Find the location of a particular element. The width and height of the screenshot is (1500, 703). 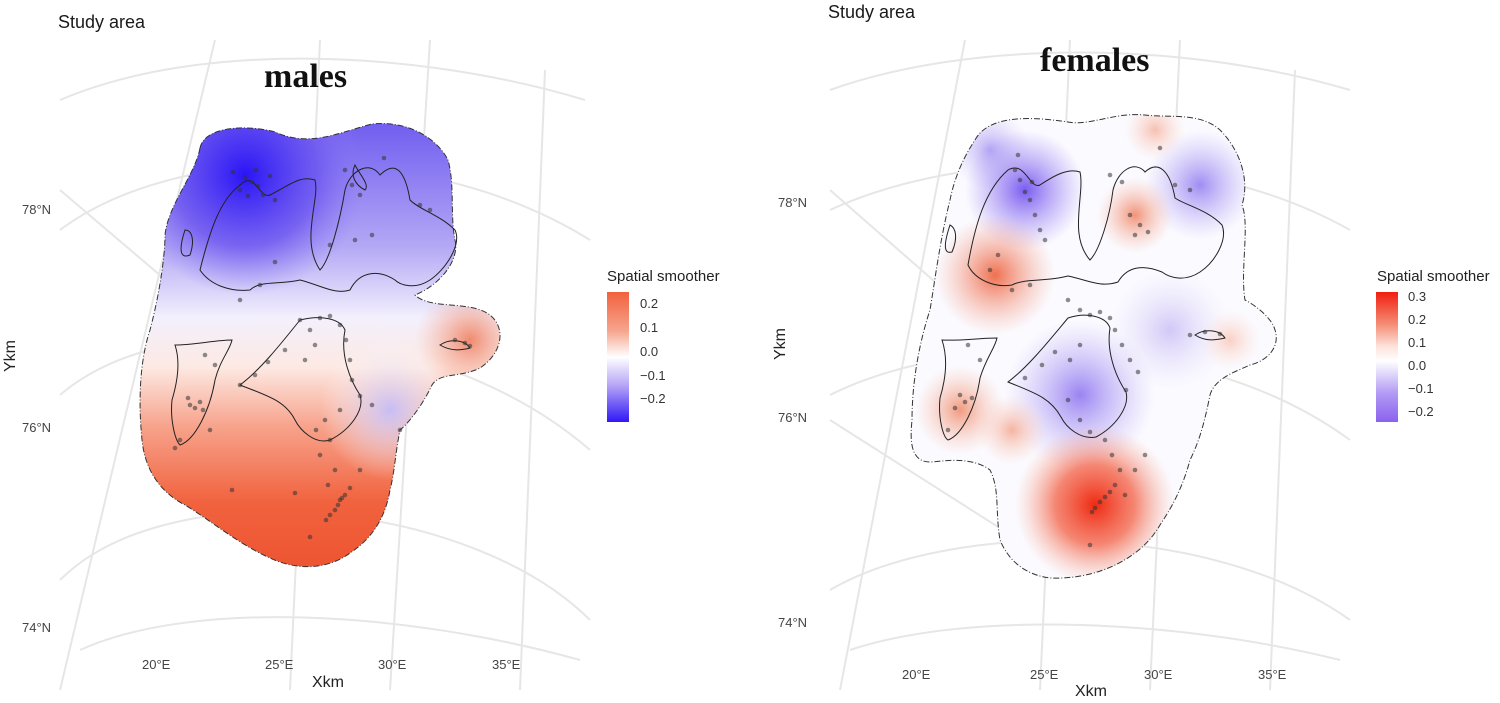

legend-tick: 0.3 is located at coordinates (1417, 296).